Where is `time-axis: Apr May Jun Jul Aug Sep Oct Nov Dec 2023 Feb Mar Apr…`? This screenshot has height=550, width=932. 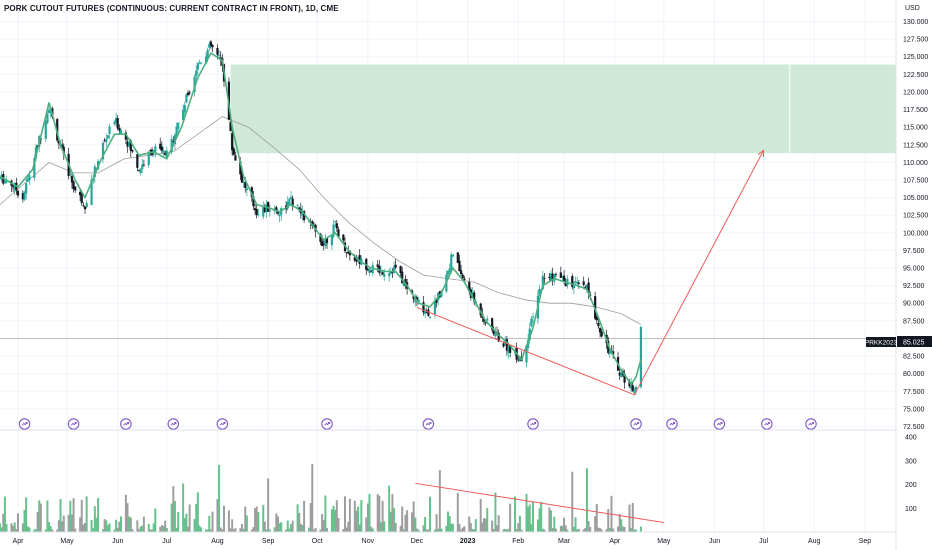 time-axis: Apr May Jun Jul Aug Sep Oct Nov Dec 2023 Feb Mar Apr… is located at coordinates (448, 538).